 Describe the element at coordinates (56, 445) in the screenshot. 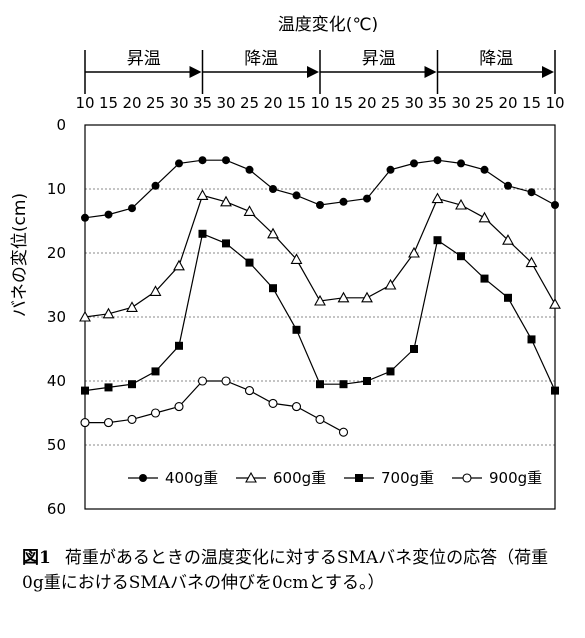

I see `y-tick-label: 50` at that location.